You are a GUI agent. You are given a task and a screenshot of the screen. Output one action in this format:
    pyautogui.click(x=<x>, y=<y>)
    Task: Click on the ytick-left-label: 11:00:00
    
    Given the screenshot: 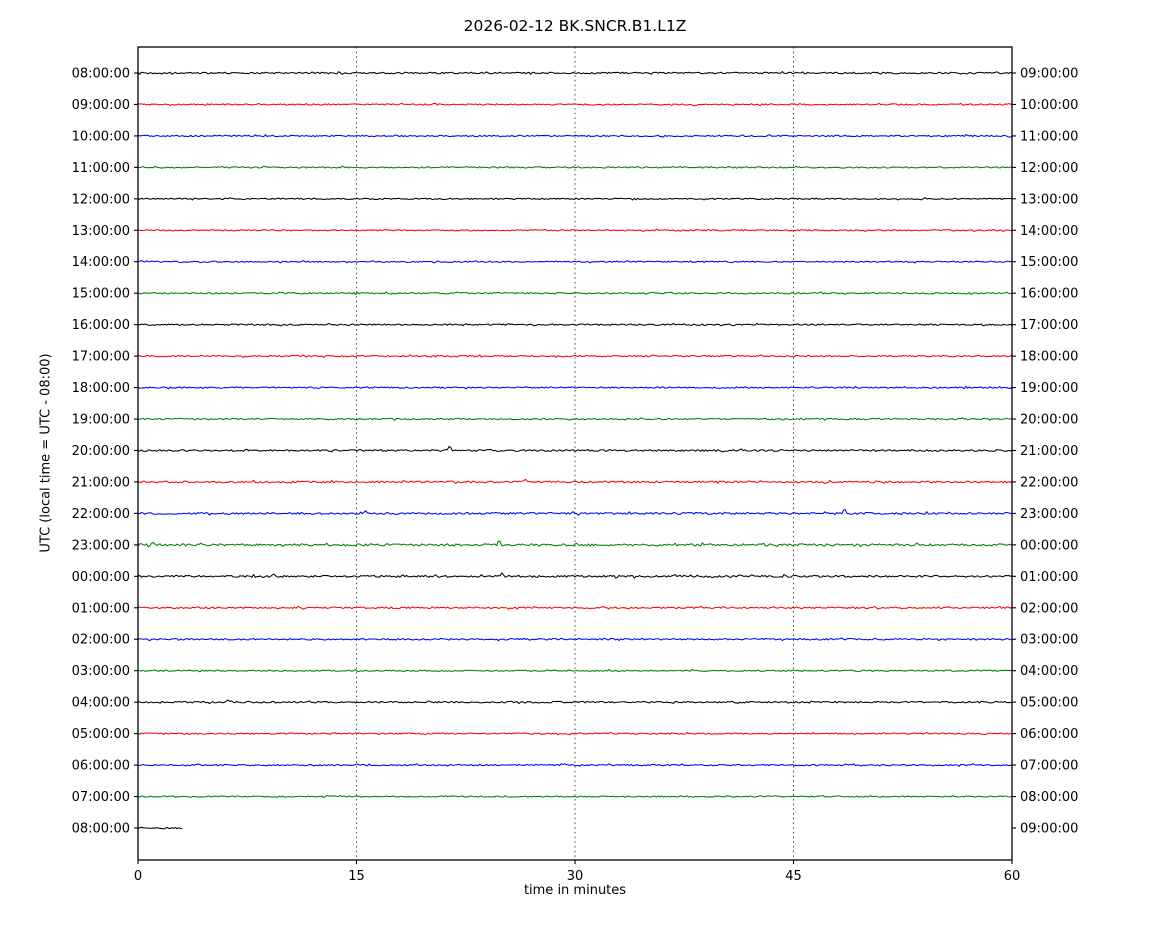 What is the action you would take?
    pyautogui.click(x=101, y=168)
    